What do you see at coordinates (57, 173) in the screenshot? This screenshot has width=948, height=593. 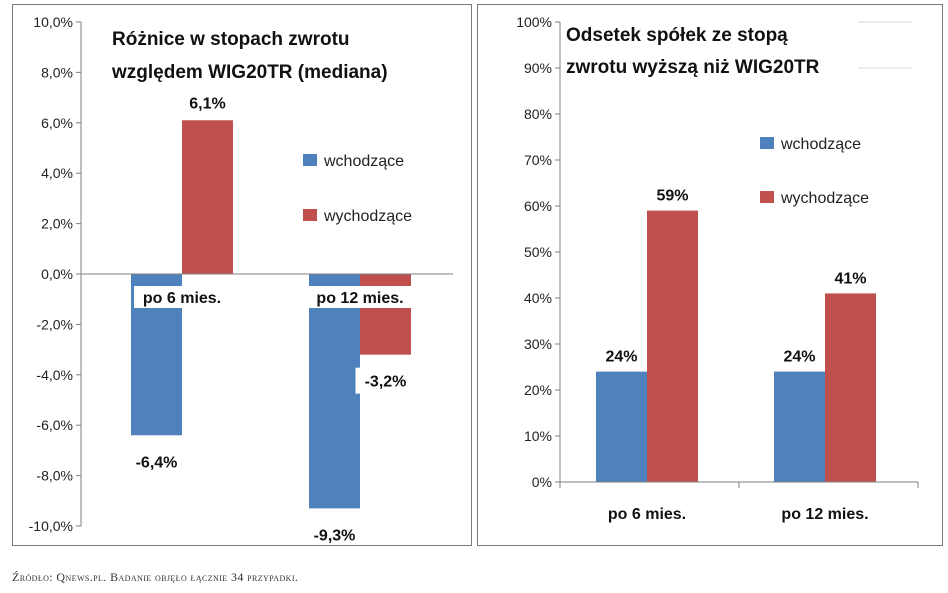 I see `y-tick-label: 4,0%` at bounding box center [57, 173].